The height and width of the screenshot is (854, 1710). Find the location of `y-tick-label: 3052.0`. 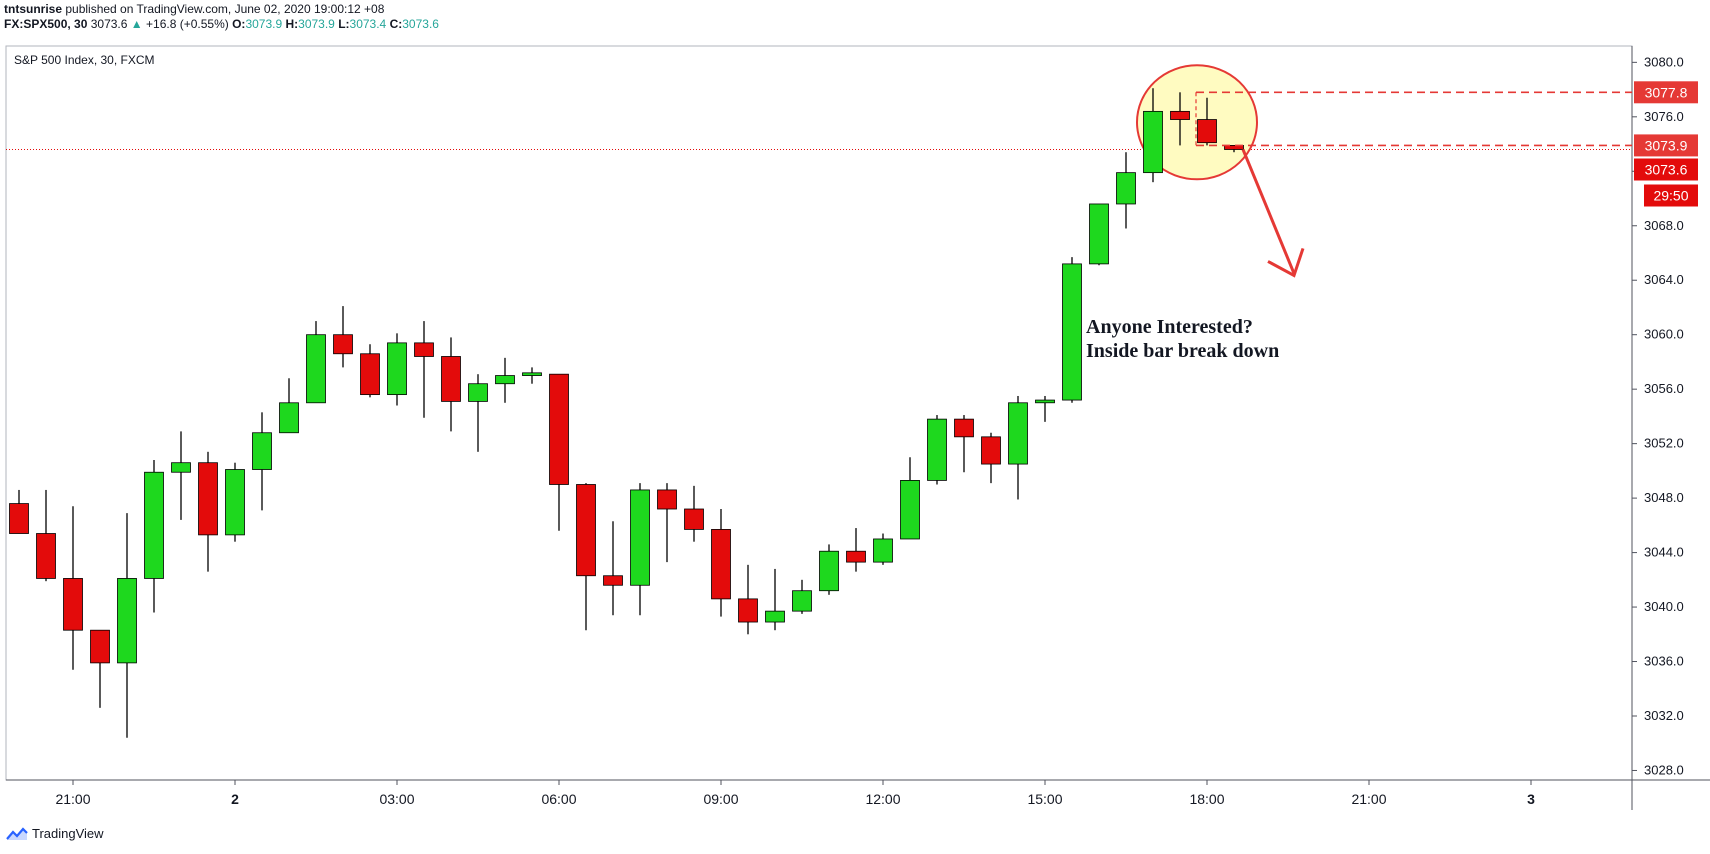

y-tick-label: 3052.0 is located at coordinates (1664, 443).